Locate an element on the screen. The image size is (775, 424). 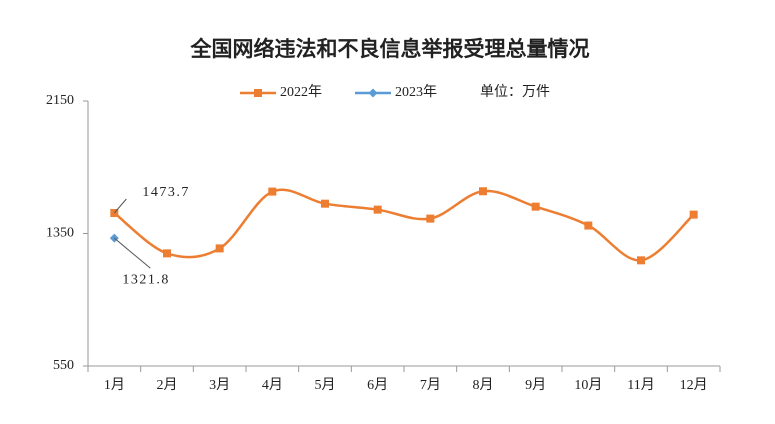
x-tick-label: 8月 is located at coordinates (483, 385).